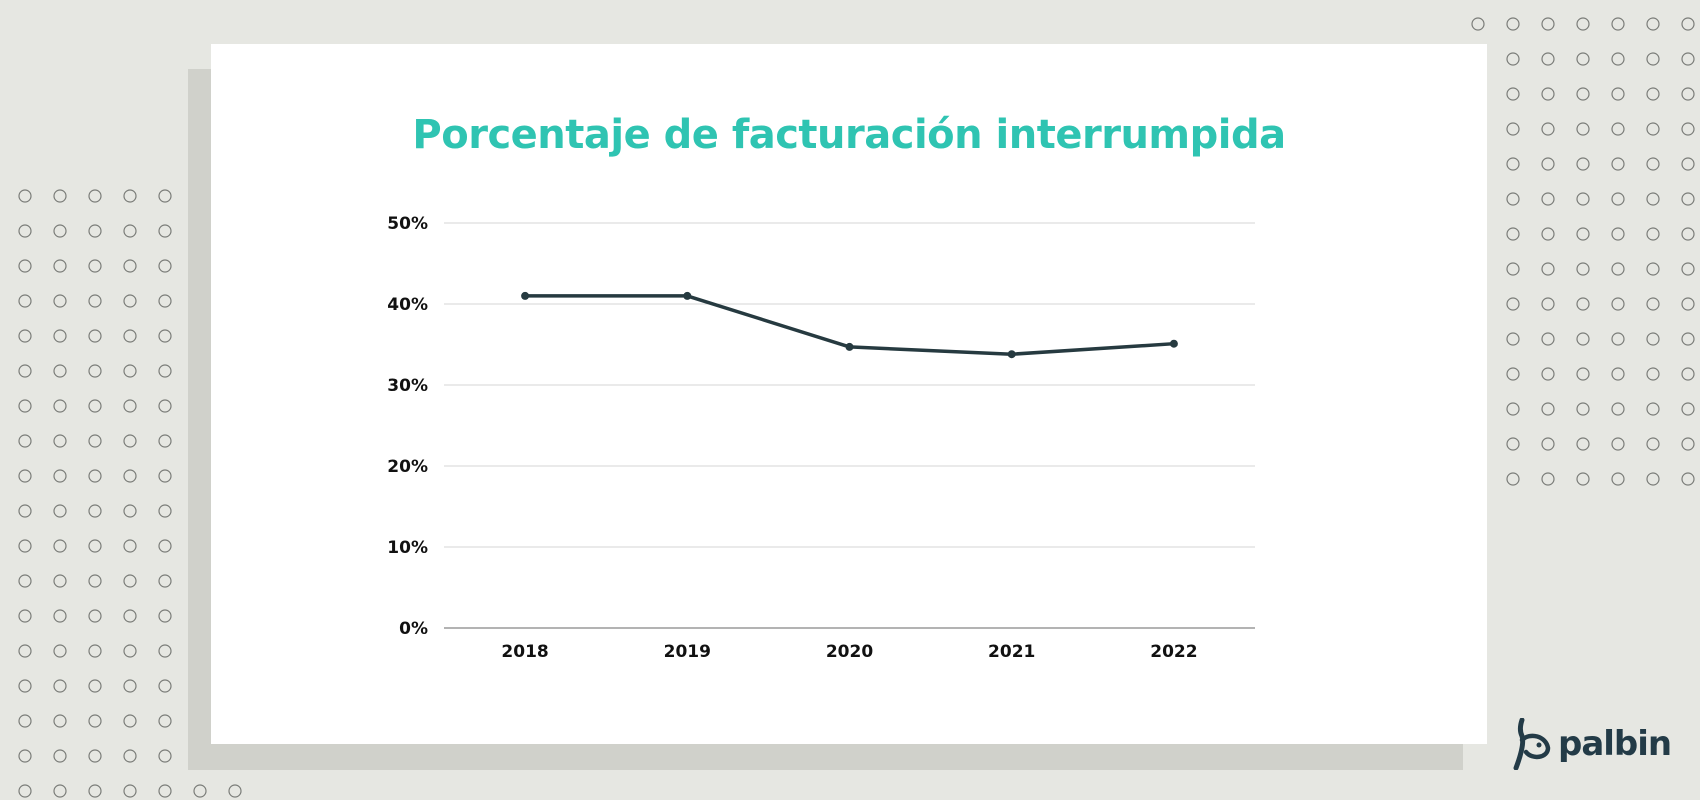  Describe the element at coordinates (413, 629) in the screenshot. I see `y-tick-label: 0%` at that location.